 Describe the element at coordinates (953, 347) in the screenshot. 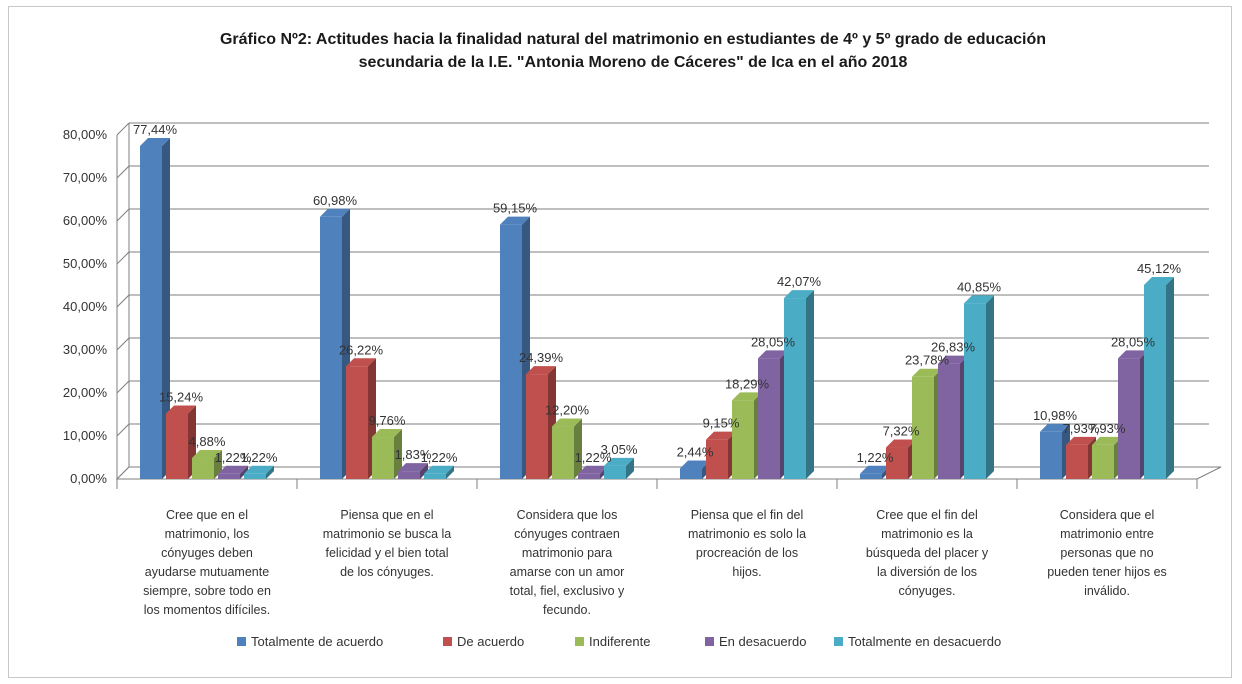

I see `data-label: 26,83%` at that location.